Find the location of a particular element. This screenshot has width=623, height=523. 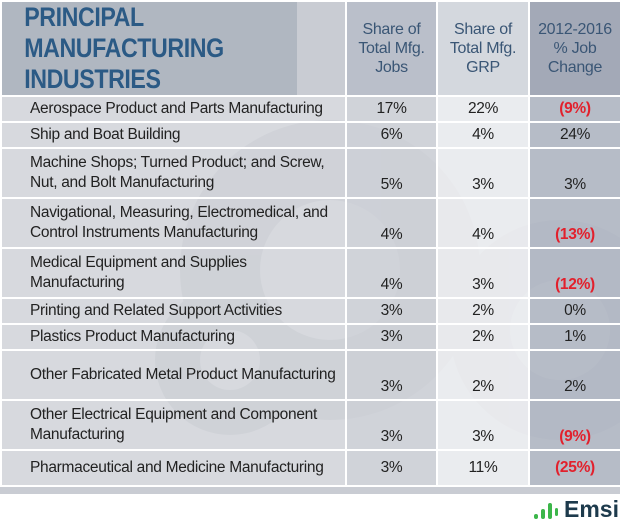

industry-cell: Ship and Boat Building is located at coordinates (173, 135).